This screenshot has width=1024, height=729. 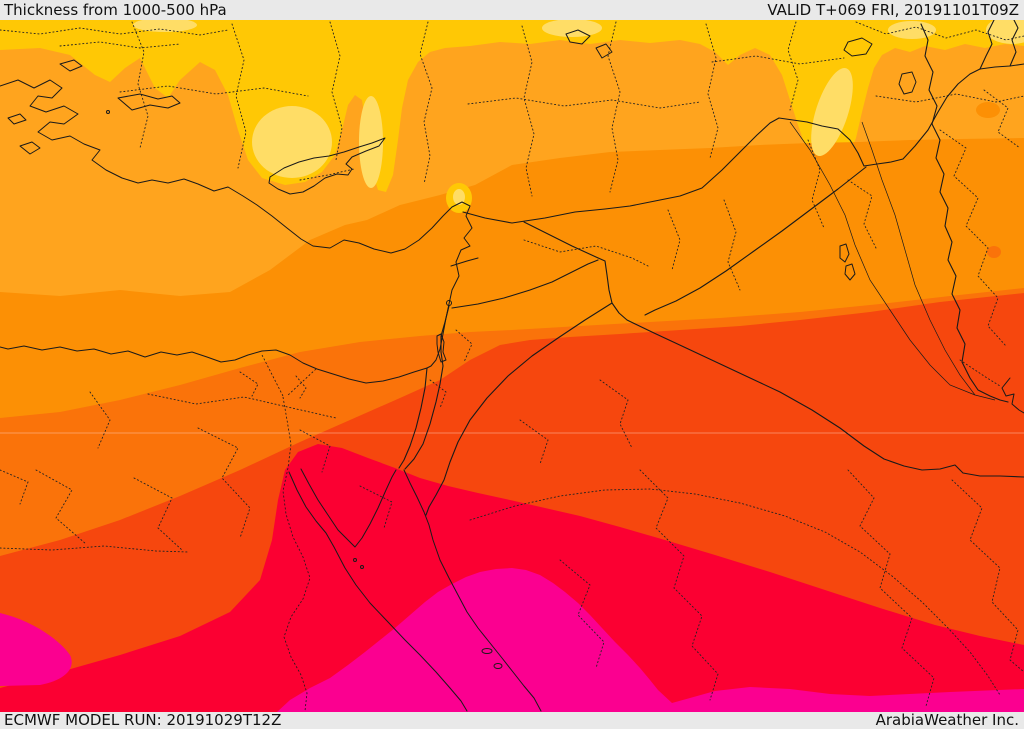 I want to click on euphrates-river, so click(x=892, y=261).